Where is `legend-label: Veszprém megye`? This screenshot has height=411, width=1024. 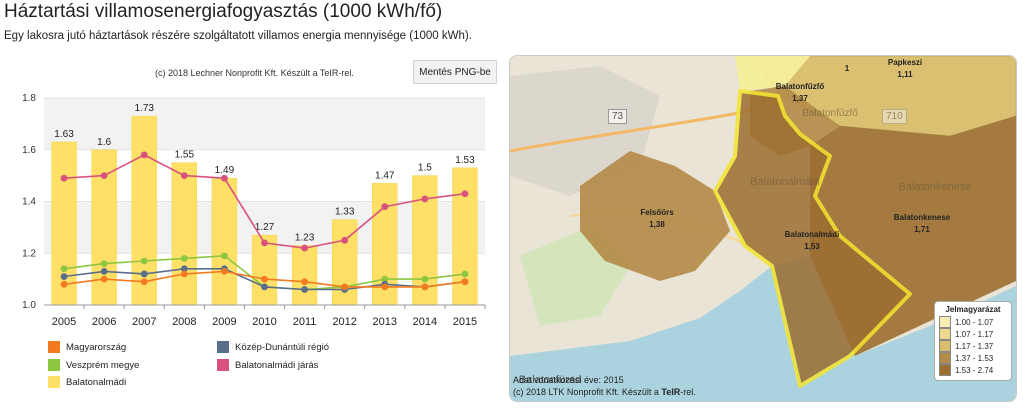 legend-label: Veszprém megye is located at coordinates (103, 365).